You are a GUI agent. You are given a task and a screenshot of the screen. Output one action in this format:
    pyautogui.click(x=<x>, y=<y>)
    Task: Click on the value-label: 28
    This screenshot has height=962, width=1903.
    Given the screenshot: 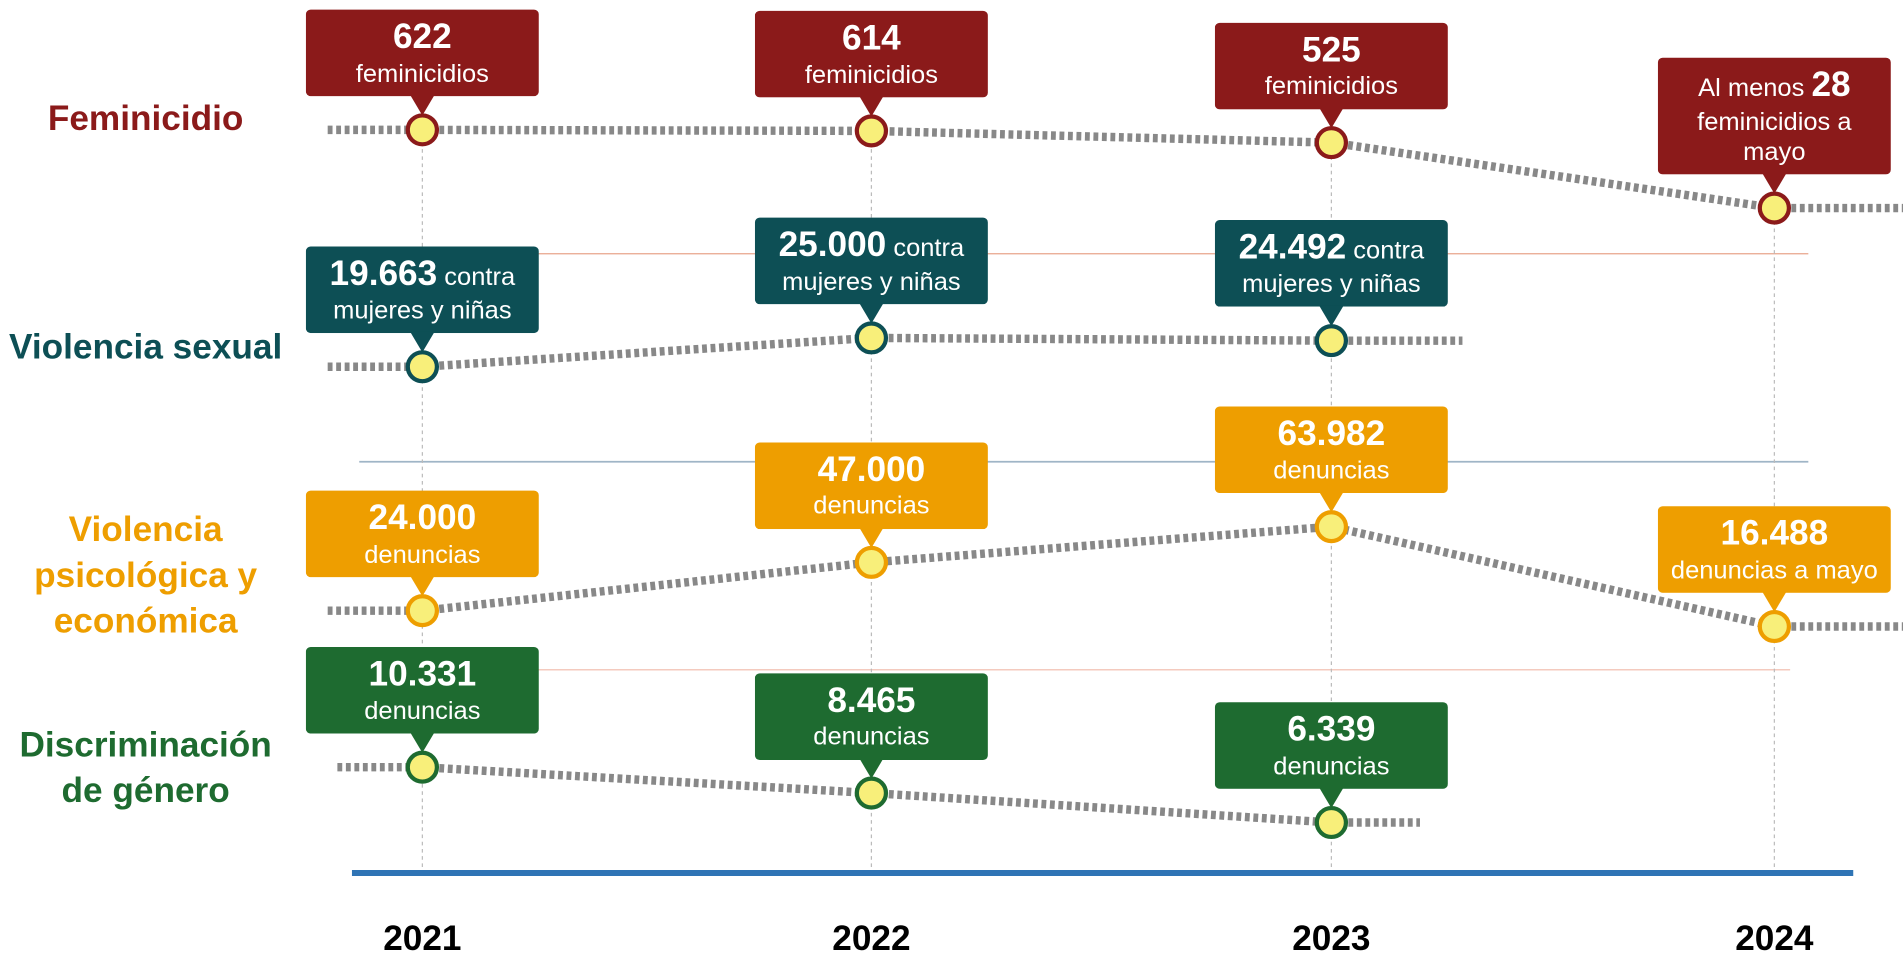 What is the action you would take?
    pyautogui.click(x=1831, y=85)
    